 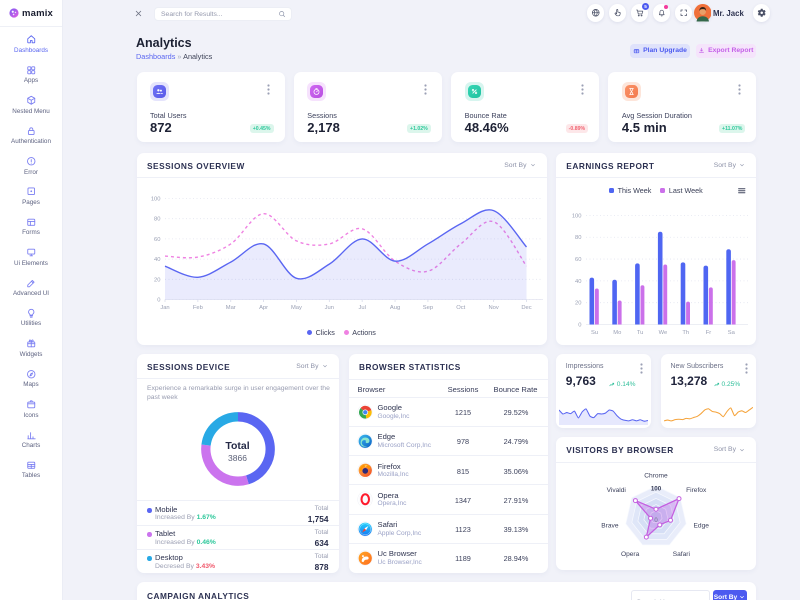 I want to click on new-subscribers-delta-value: 0.25%, so click(x=731, y=384).